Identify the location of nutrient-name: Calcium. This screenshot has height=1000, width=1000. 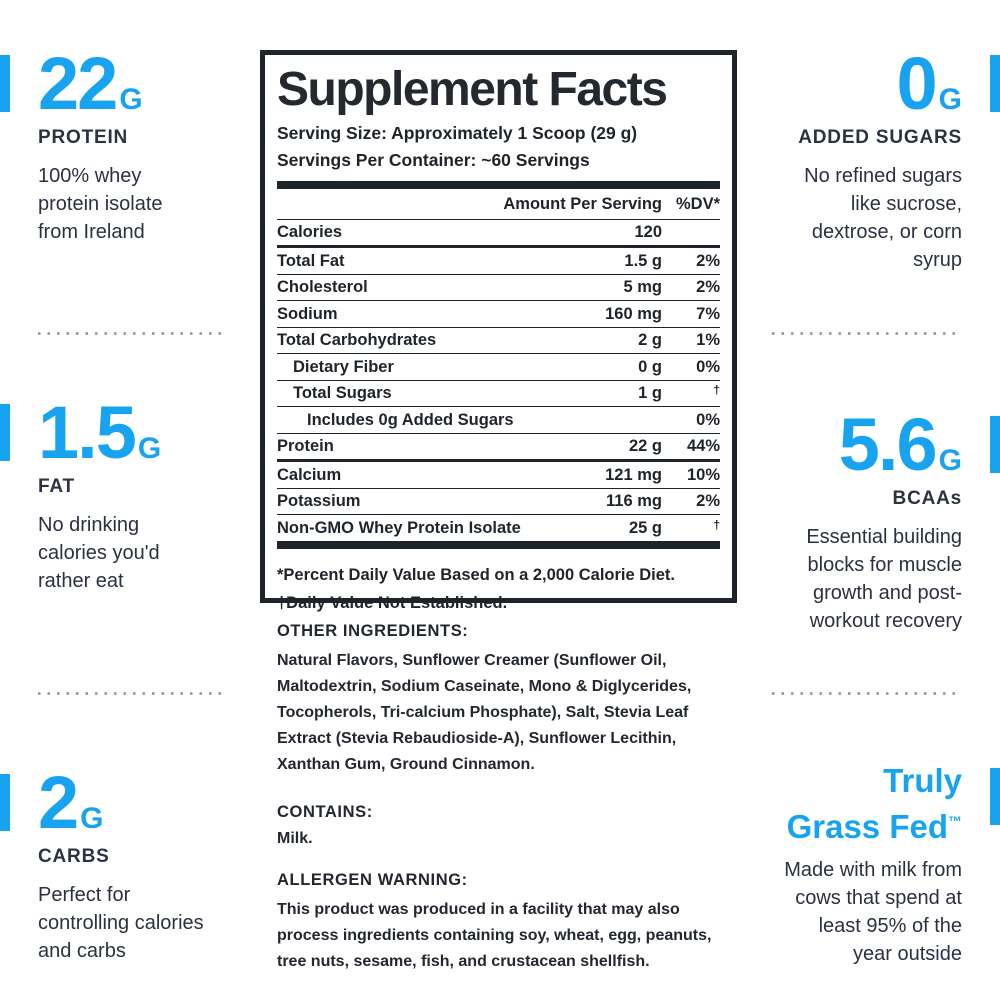
(309, 474).